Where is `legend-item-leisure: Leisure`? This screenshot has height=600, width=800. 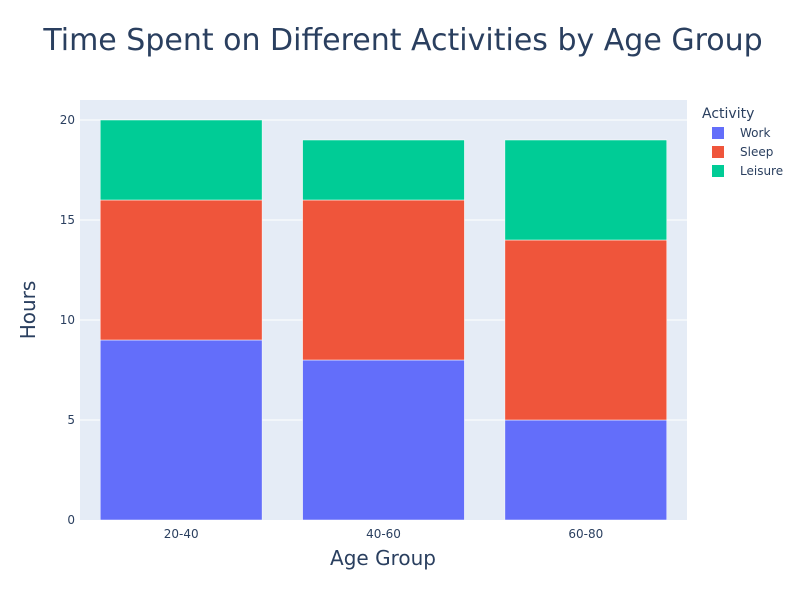 legend-item-leisure: Leisure is located at coordinates (747, 171).